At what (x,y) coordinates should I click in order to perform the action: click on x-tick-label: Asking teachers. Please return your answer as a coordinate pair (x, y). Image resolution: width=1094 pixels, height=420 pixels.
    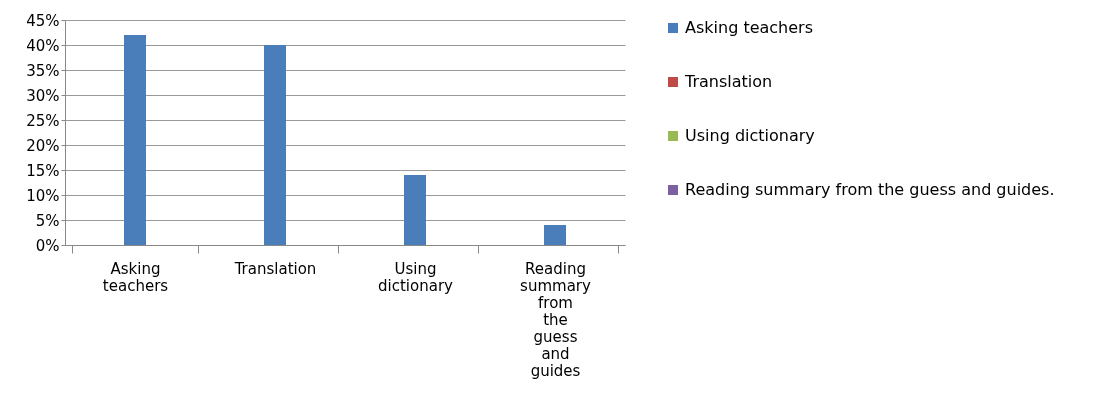
    Looking at the image, I should click on (135, 277).